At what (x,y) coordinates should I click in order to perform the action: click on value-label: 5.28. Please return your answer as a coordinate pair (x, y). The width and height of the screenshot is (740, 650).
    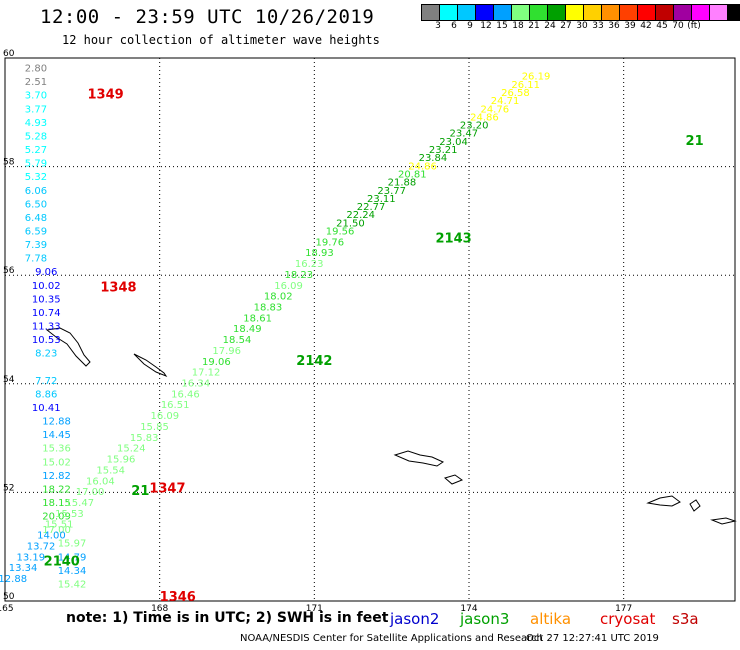
    Looking at the image, I should click on (36, 136).